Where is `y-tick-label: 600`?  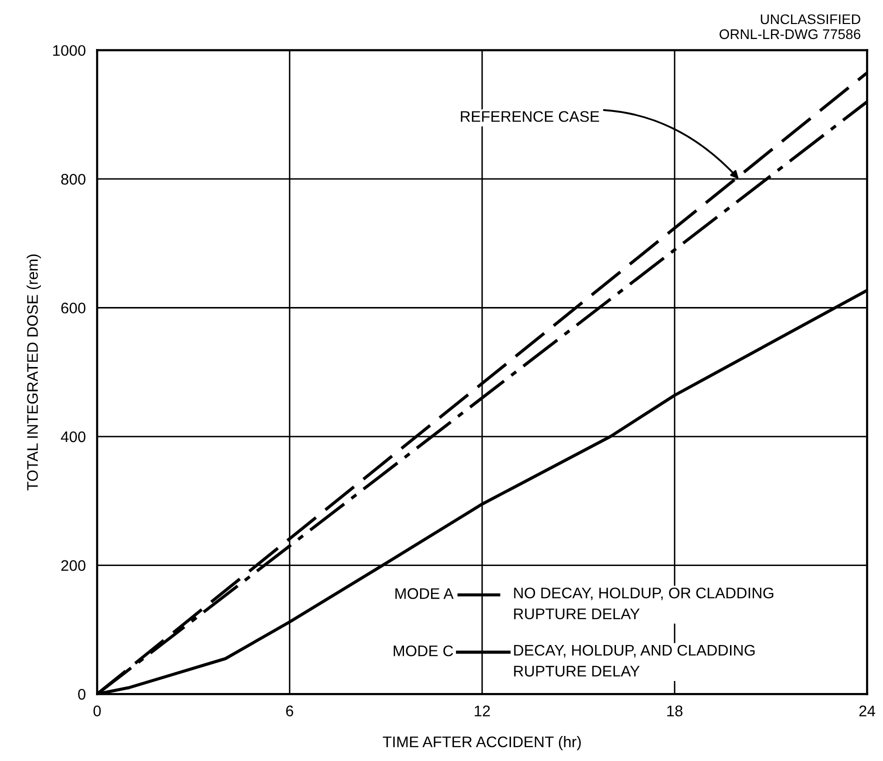 y-tick-label: 600 is located at coordinates (73, 308).